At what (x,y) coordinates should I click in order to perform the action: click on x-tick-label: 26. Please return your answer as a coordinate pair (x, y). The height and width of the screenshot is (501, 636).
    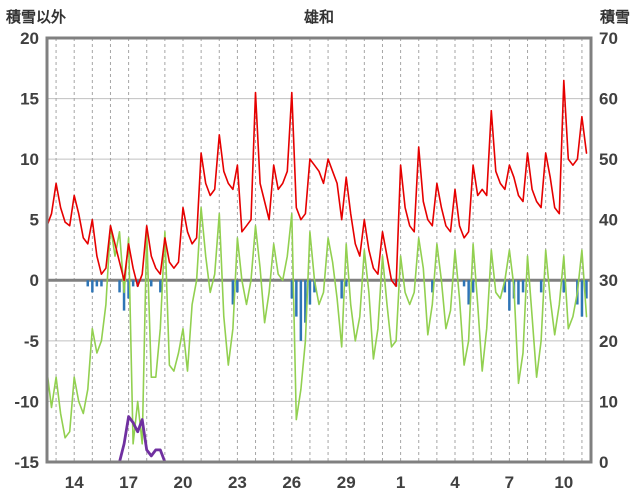
    Looking at the image, I should click on (291, 482).